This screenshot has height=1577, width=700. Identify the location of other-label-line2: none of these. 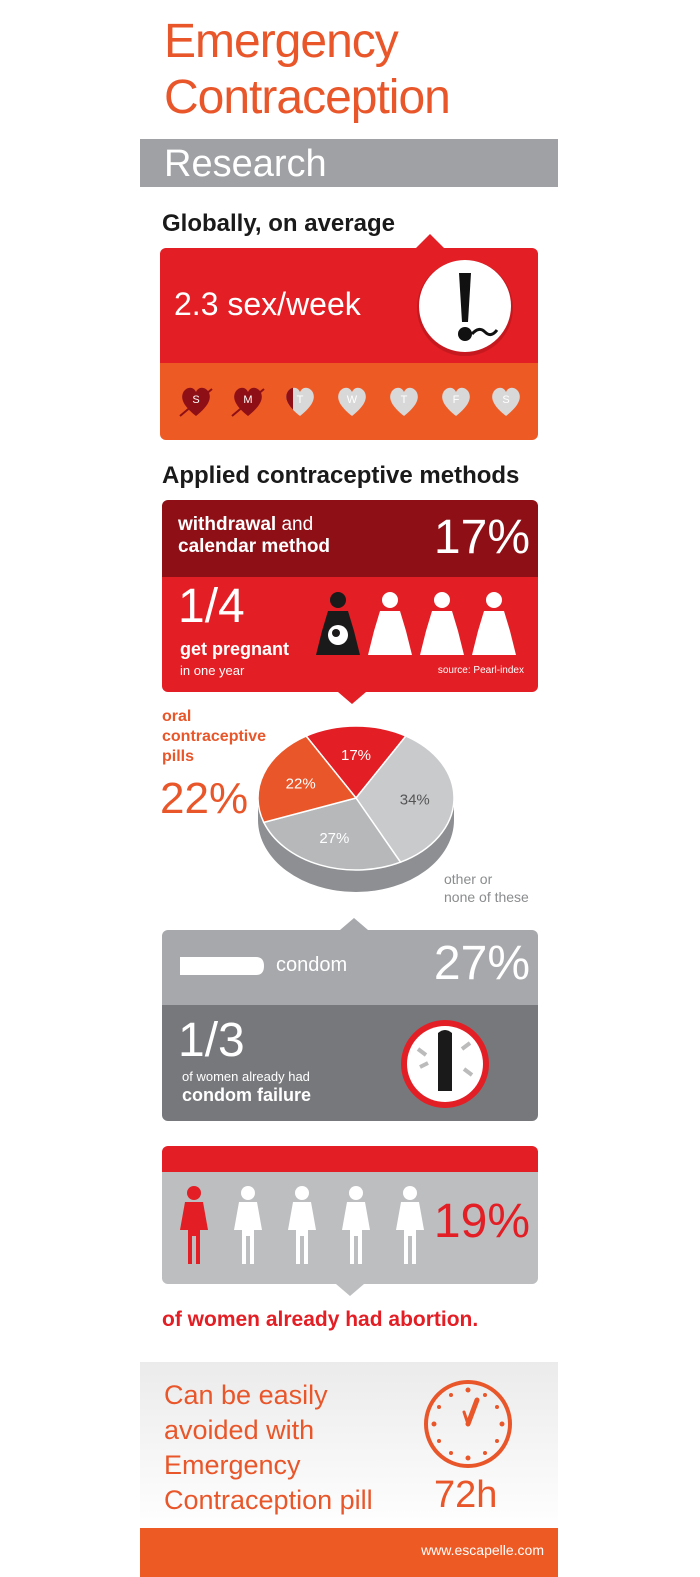
(486, 897).